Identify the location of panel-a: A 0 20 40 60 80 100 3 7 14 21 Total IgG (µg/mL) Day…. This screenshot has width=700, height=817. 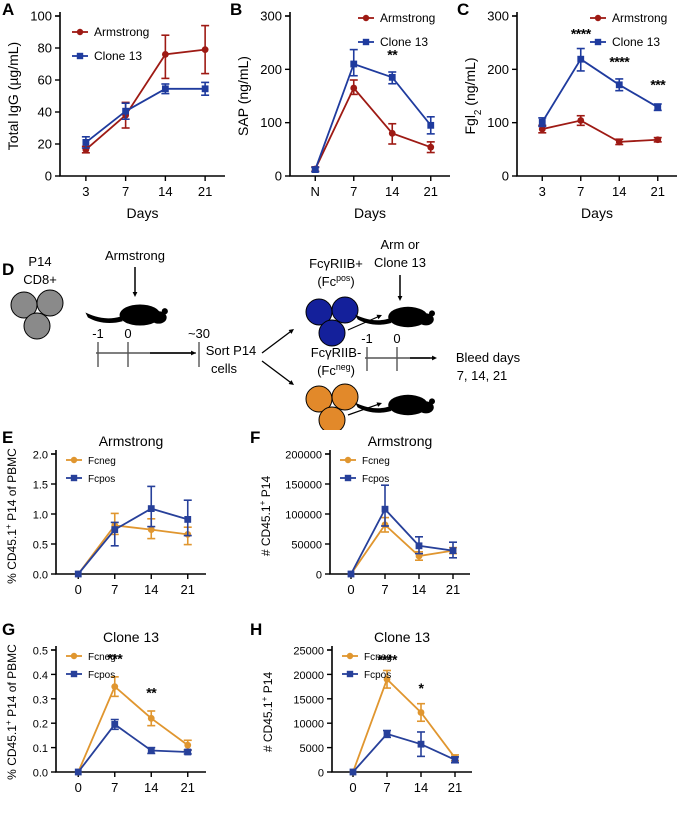
(120, 115).